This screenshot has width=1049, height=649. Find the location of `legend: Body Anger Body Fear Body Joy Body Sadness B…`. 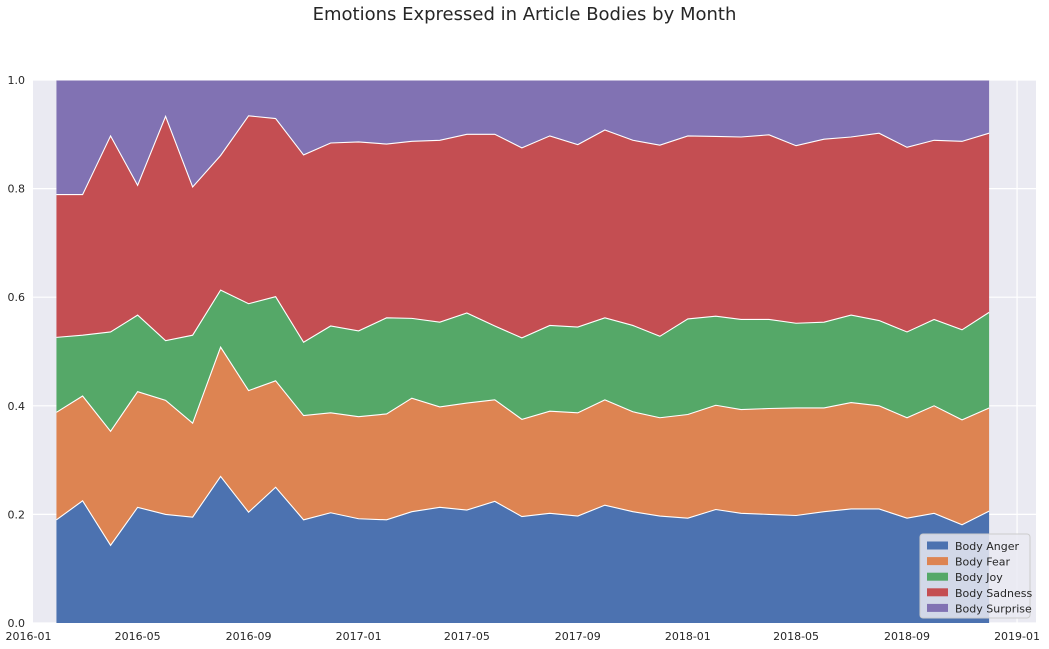

legend: Body Anger Body Fear Body Joy Body Sadness B… is located at coordinates (975, 576).